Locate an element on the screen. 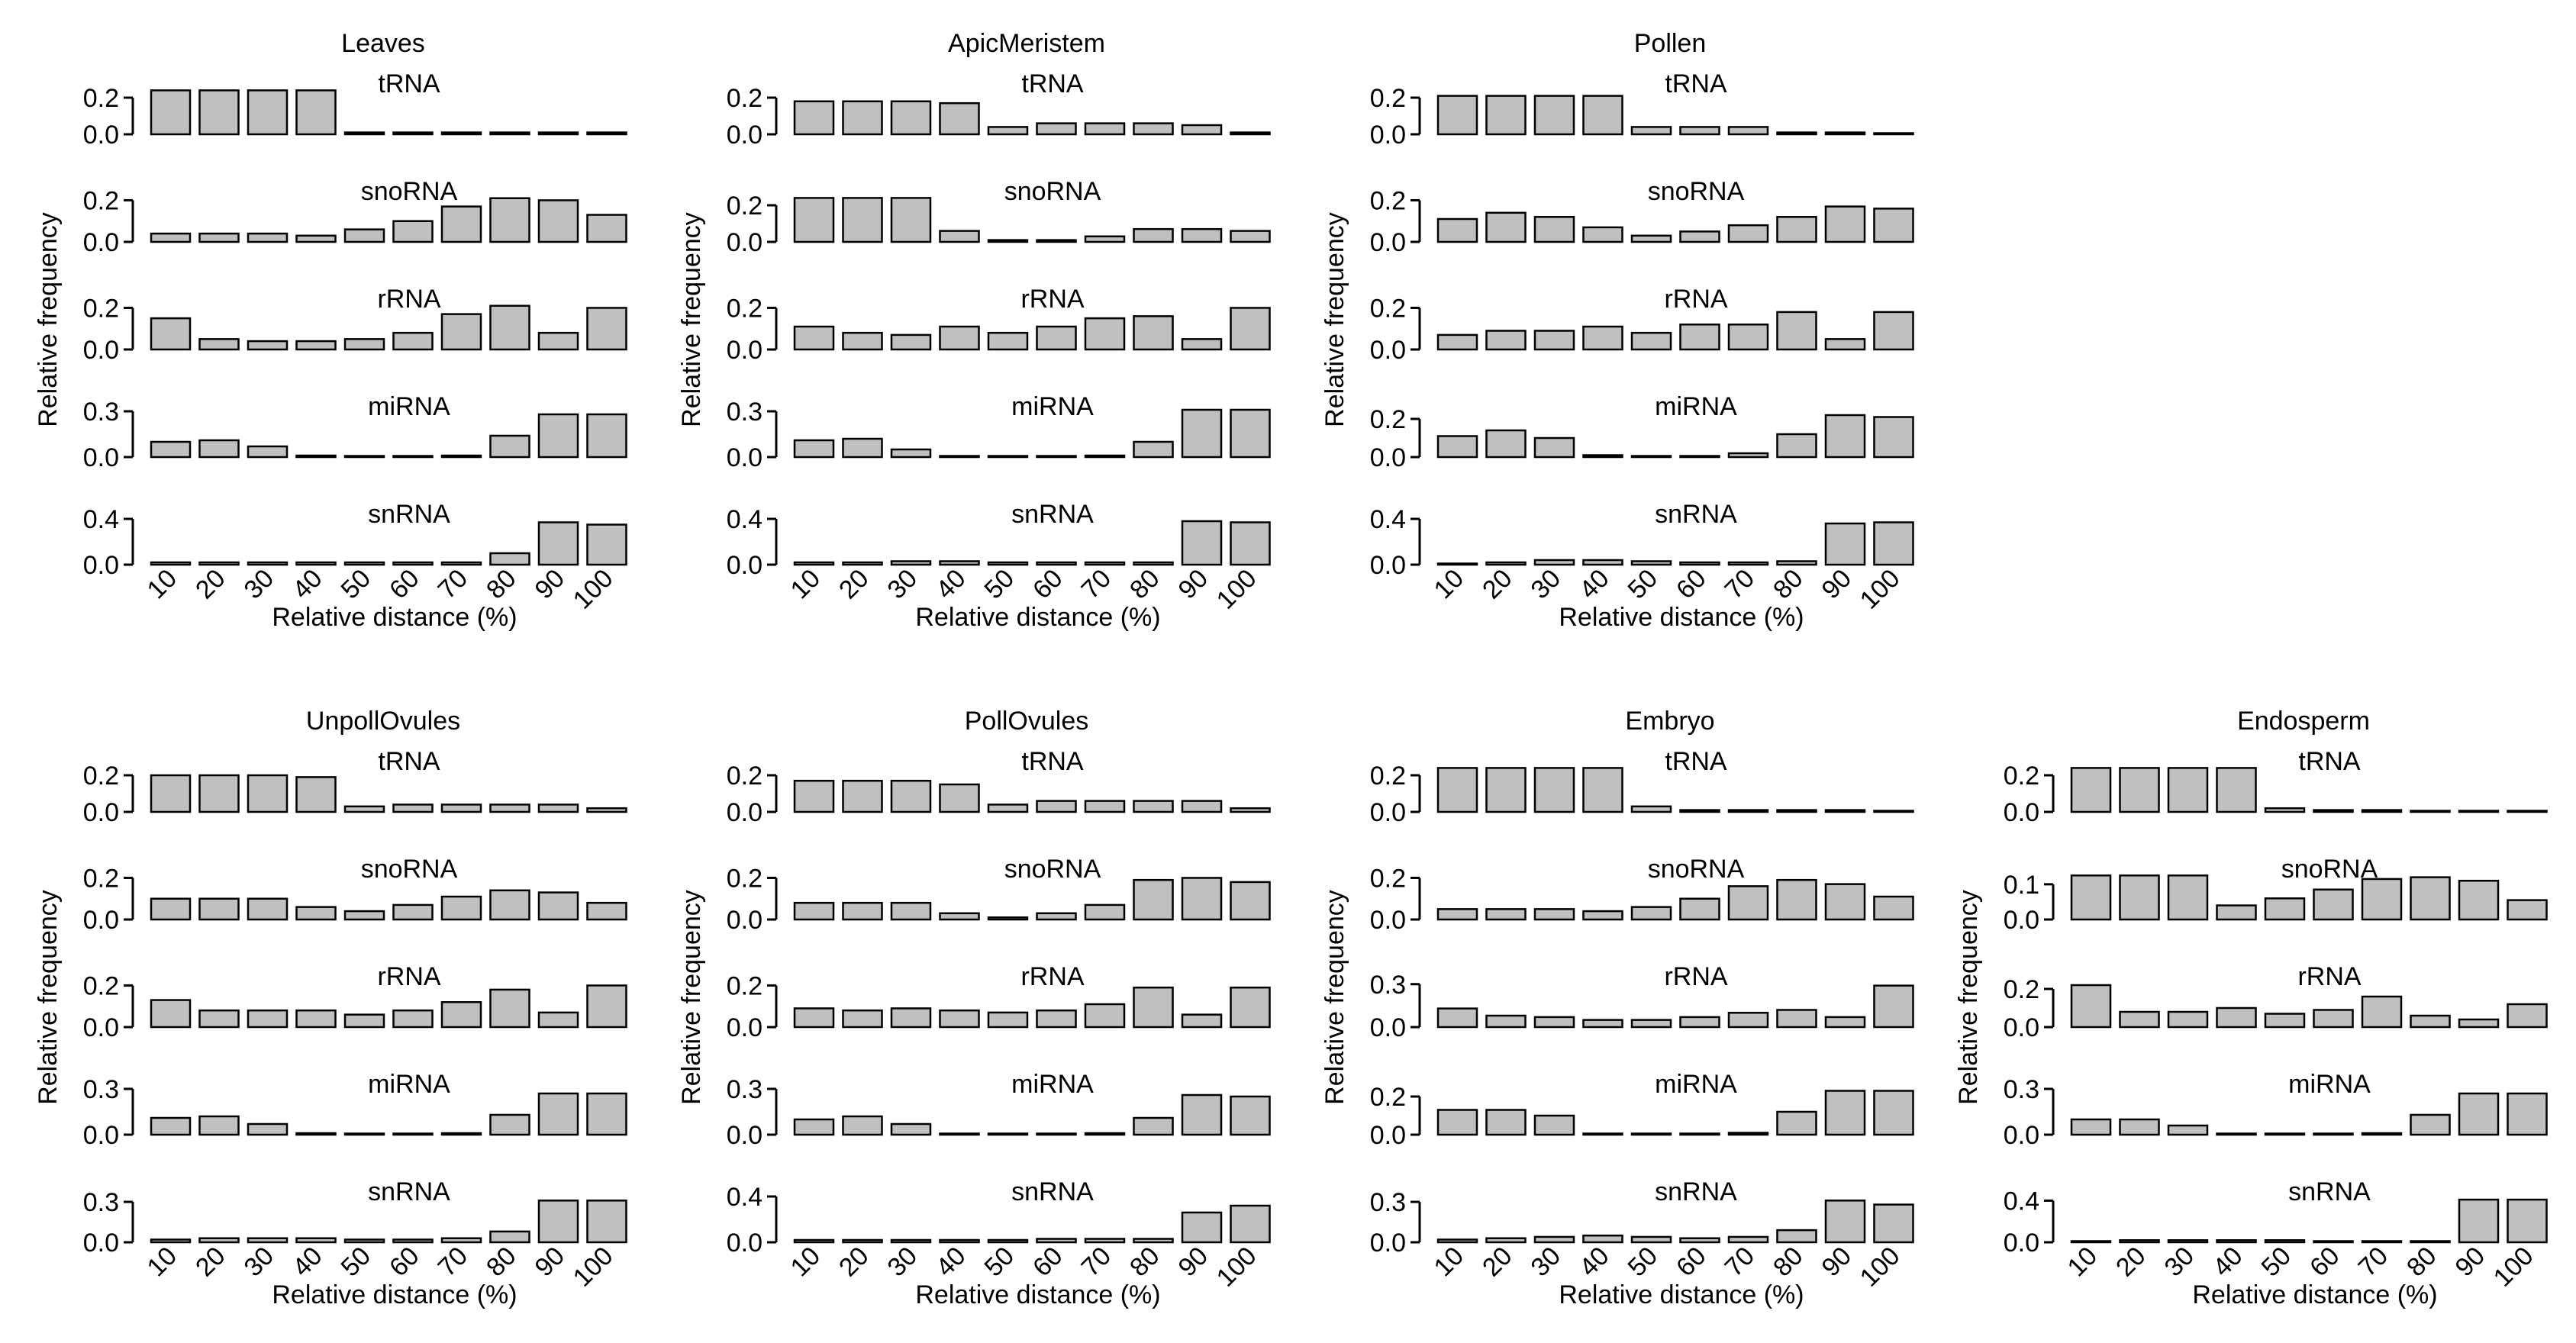 The image size is (2576, 1343). panel-title: Embryo is located at coordinates (1670, 721).